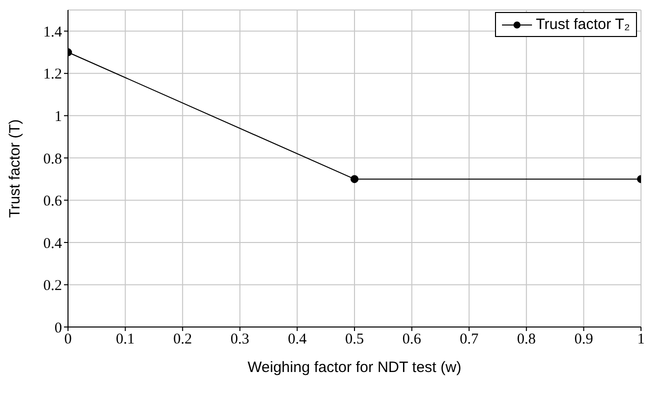  What do you see at coordinates (15, 168) in the screenshot?
I see `y-axis-title: Trust factor (T)` at bounding box center [15, 168].